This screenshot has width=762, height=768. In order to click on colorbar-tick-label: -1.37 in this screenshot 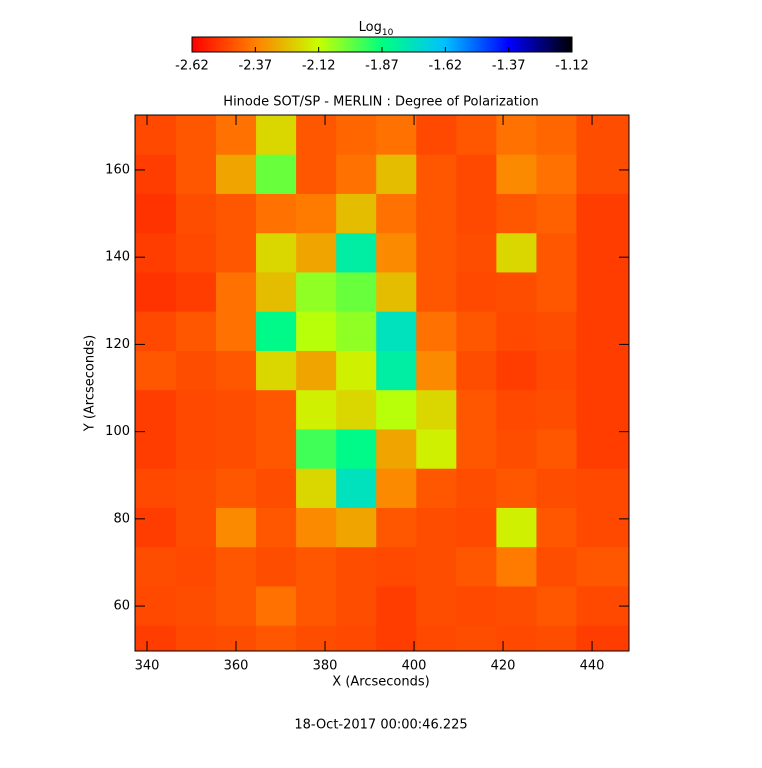, I will do `click(509, 66)`.